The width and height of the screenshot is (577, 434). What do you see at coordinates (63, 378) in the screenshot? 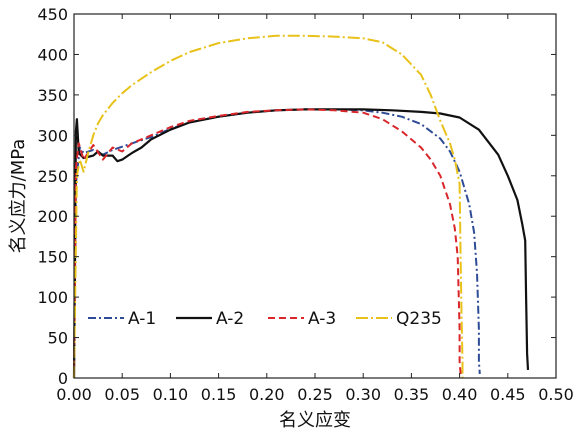
I see `y-tick-label: 0` at bounding box center [63, 378].